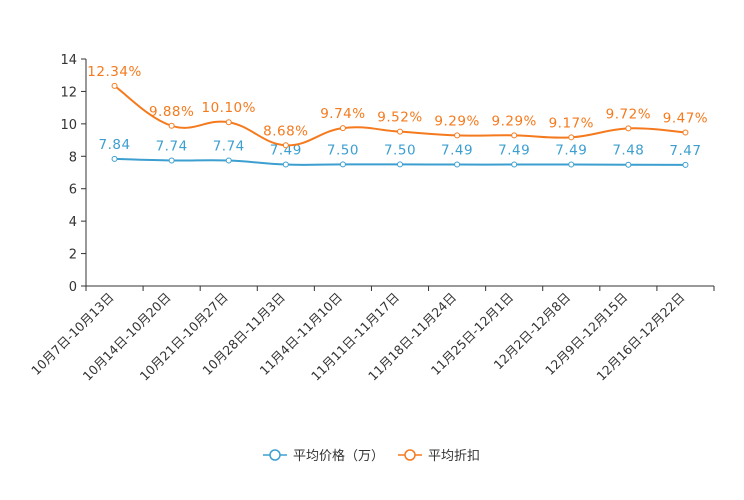 This screenshot has width=744, height=500. I want to click on data-label: 9.74%, so click(342, 114).